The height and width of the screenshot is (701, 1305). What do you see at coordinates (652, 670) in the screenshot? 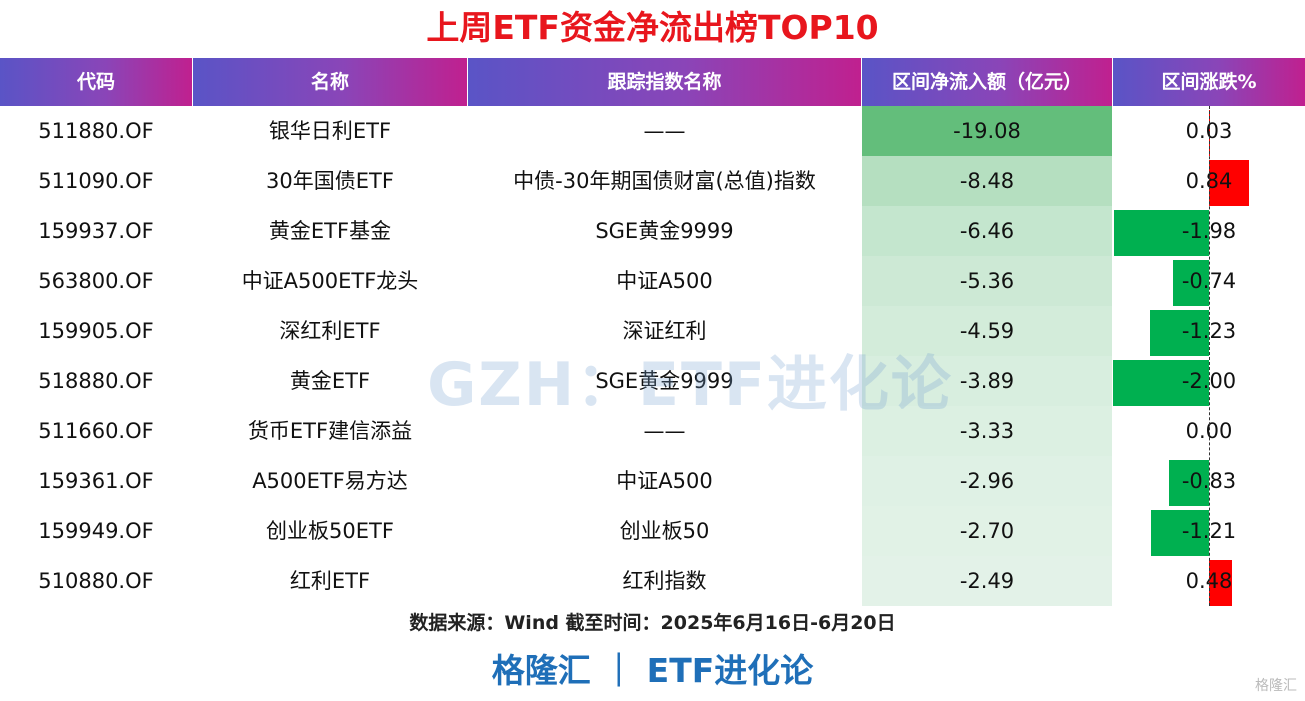
I see `footer-brand: 格隆汇 ｜ ETF进化论` at bounding box center [652, 670].